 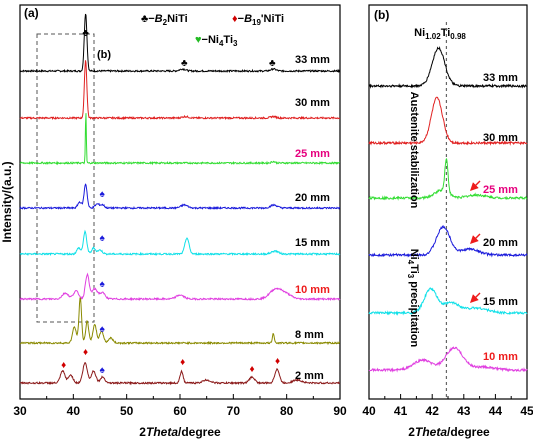 What do you see at coordinates (433, 411) in the screenshot?
I see `x-tick-label: 42` at bounding box center [433, 411].